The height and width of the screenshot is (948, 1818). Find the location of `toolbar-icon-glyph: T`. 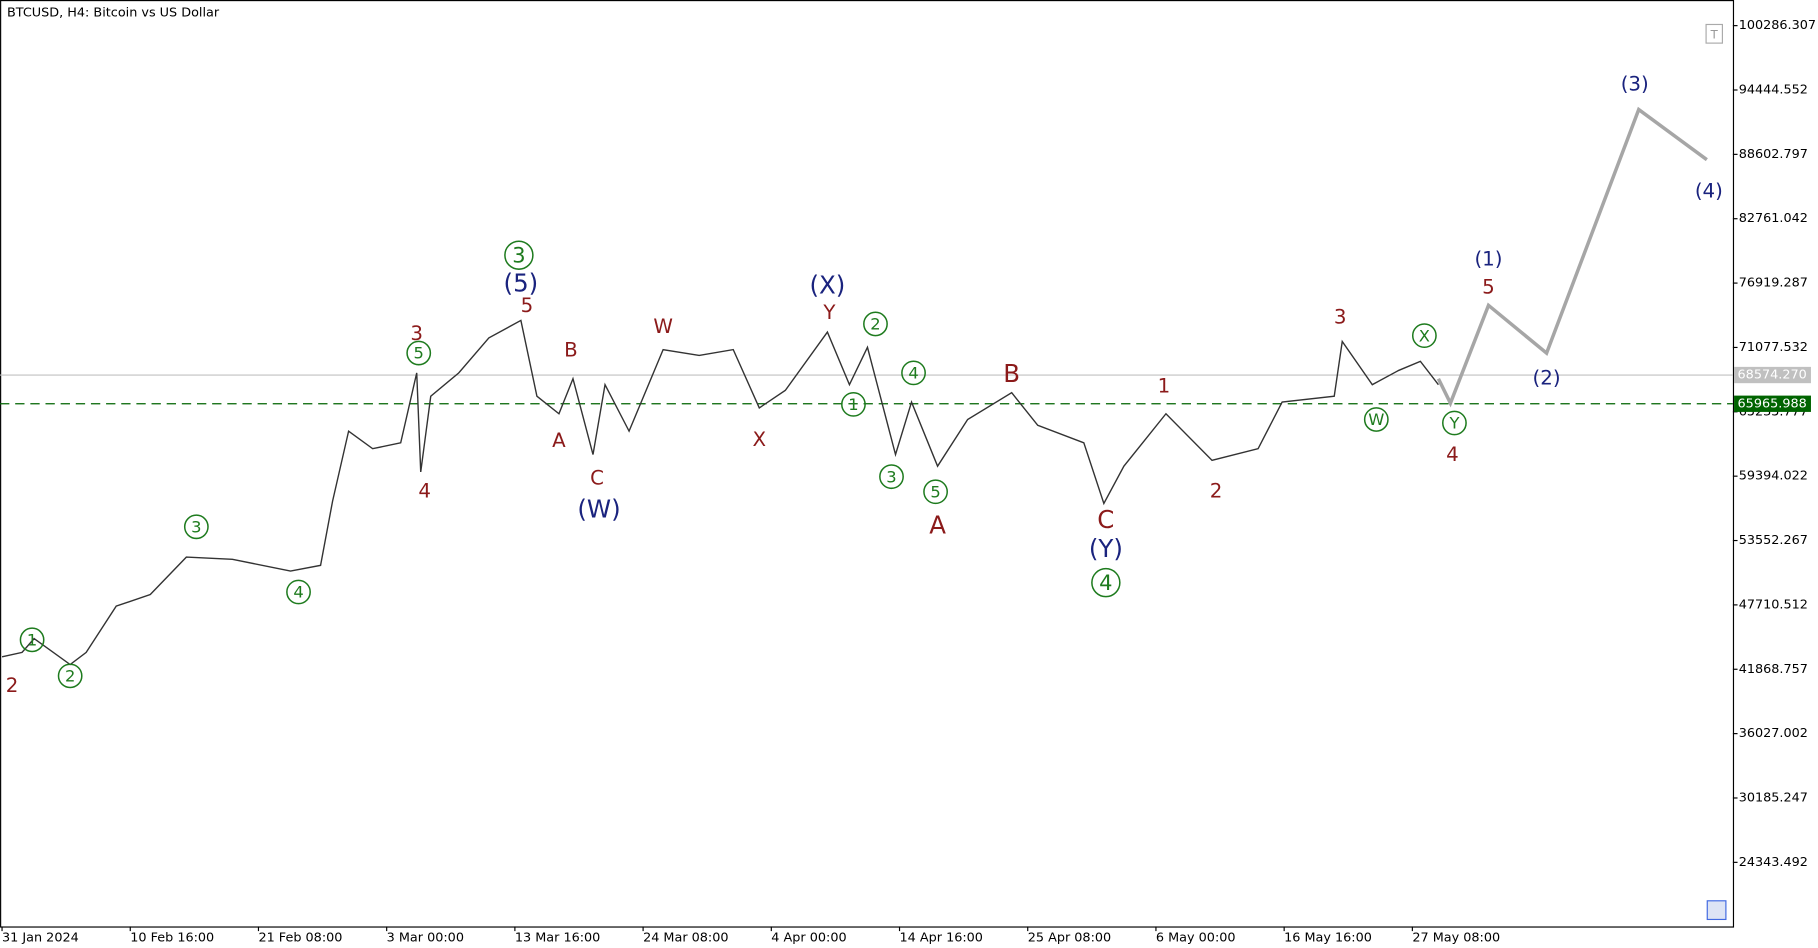

toolbar-icon-glyph: T is located at coordinates (1714, 34).